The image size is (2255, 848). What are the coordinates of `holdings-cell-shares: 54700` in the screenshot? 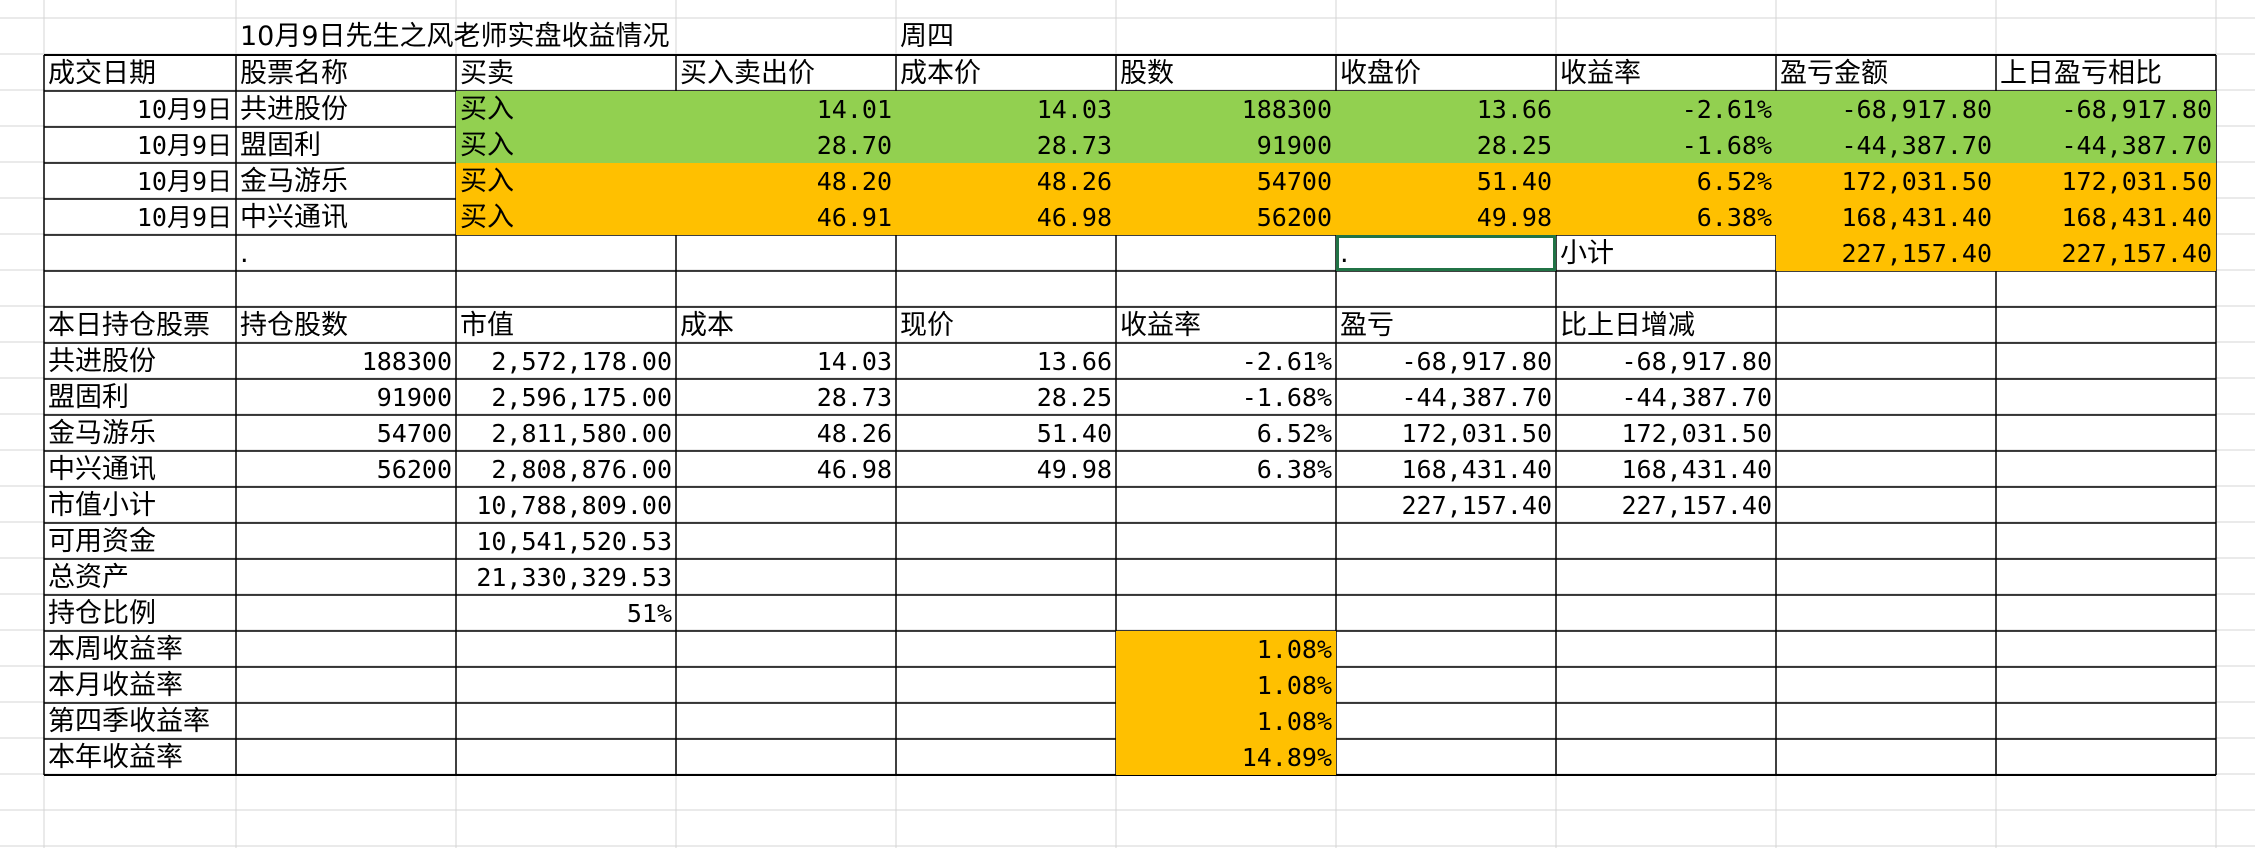 It's located at (414, 433).